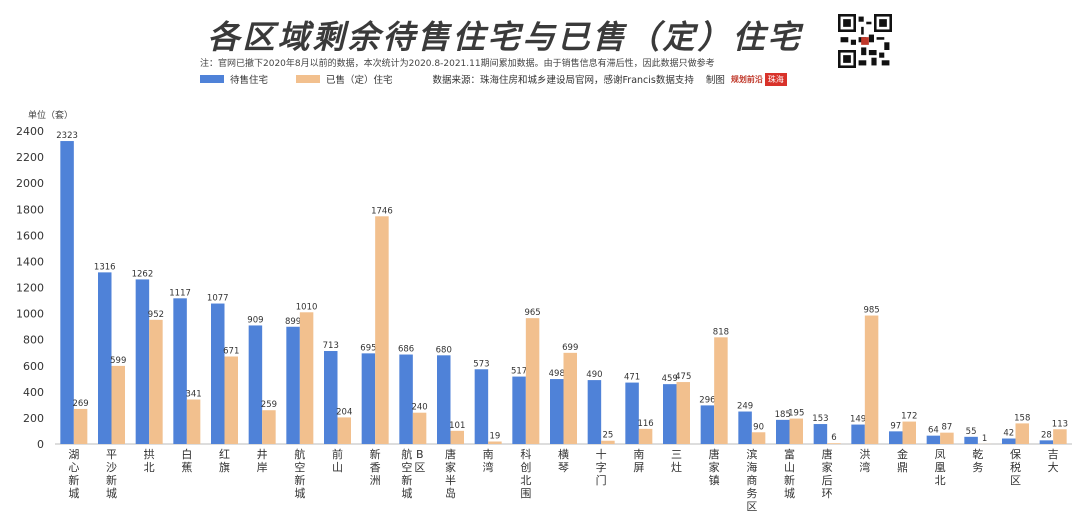 The height and width of the screenshot is (526, 1080). I want to click on data-label-unsold: 686, so click(406, 350).